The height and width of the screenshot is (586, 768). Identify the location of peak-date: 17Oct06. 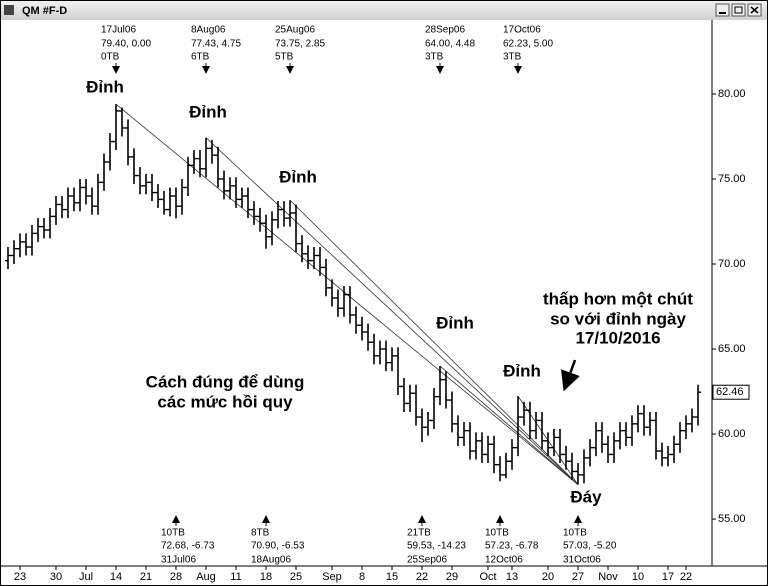
(522, 30).